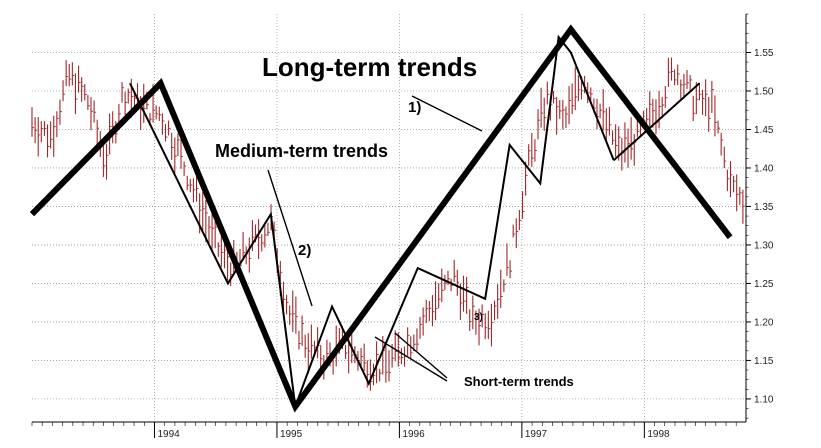 The width and height of the screenshot is (821, 448). Describe the element at coordinates (764, 207) in the screenshot. I see `y-tick-label: 1.35` at that location.